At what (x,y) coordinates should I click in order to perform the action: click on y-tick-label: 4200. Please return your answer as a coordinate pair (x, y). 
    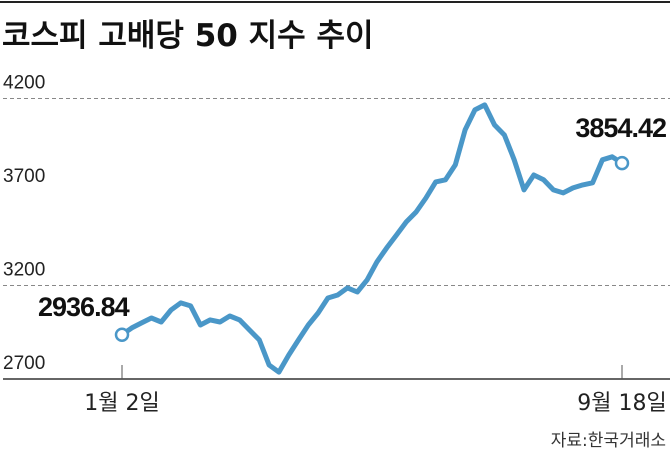
    Looking at the image, I should click on (24, 83).